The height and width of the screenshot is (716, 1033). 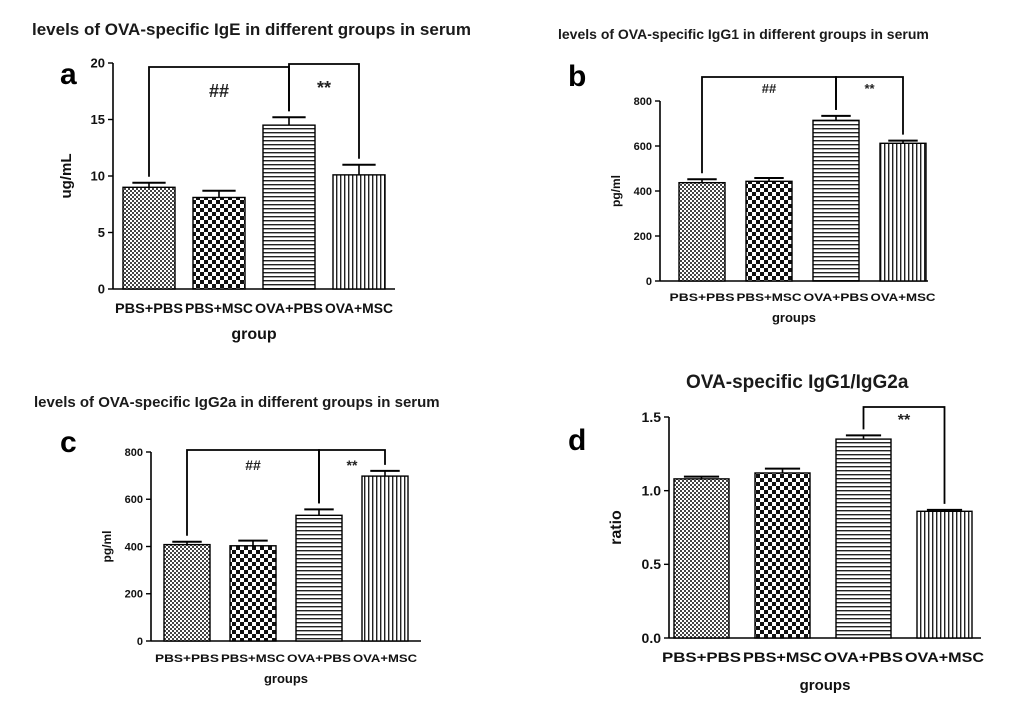 What do you see at coordinates (254, 334) in the screenshot?
I see `x-axis-label: group` at bounding box center [254, 334].